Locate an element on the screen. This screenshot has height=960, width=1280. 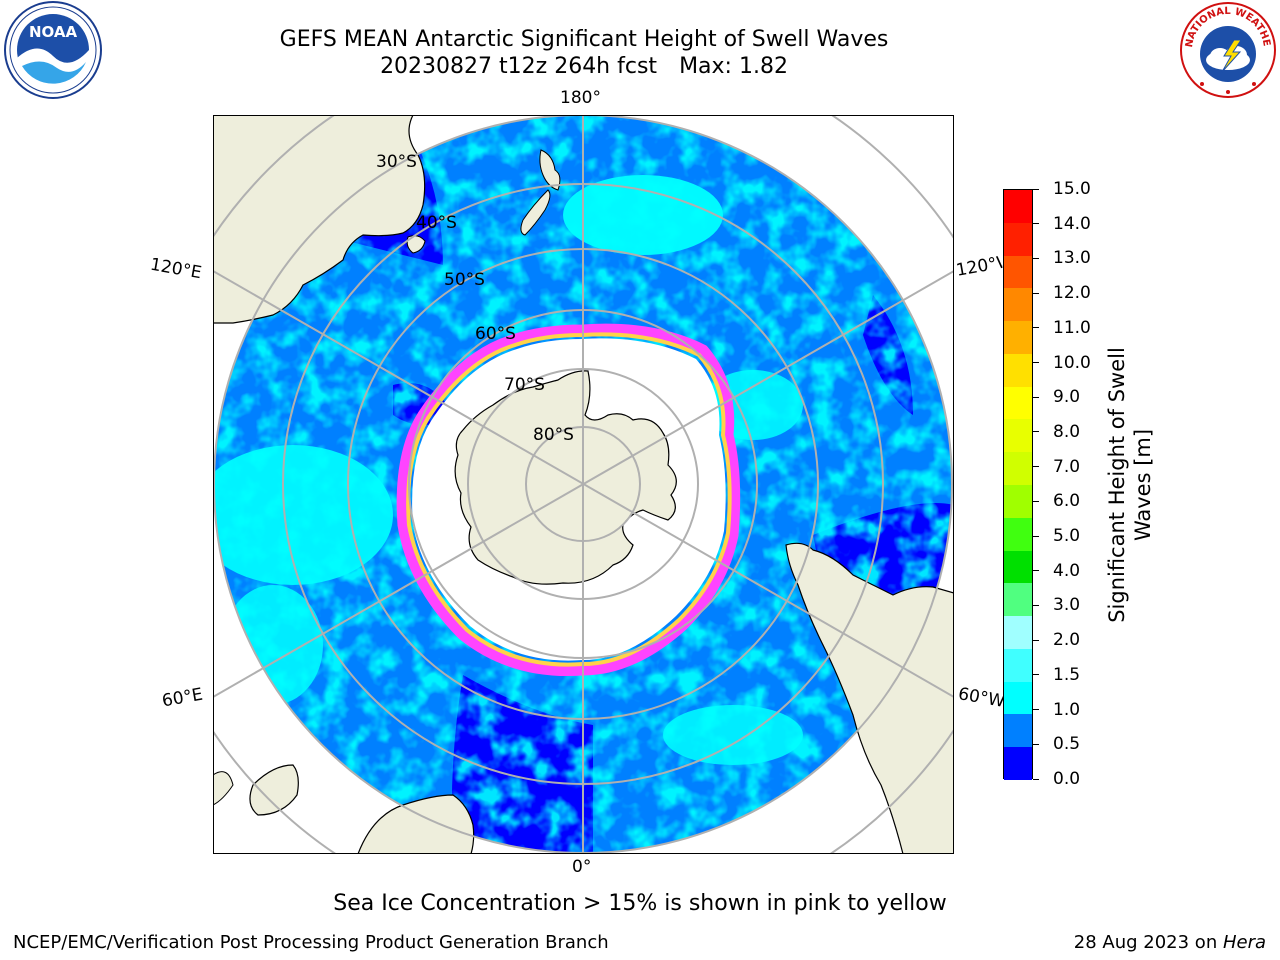
noaa-logo-icon: NOAA is located at coordinates (53, 50).